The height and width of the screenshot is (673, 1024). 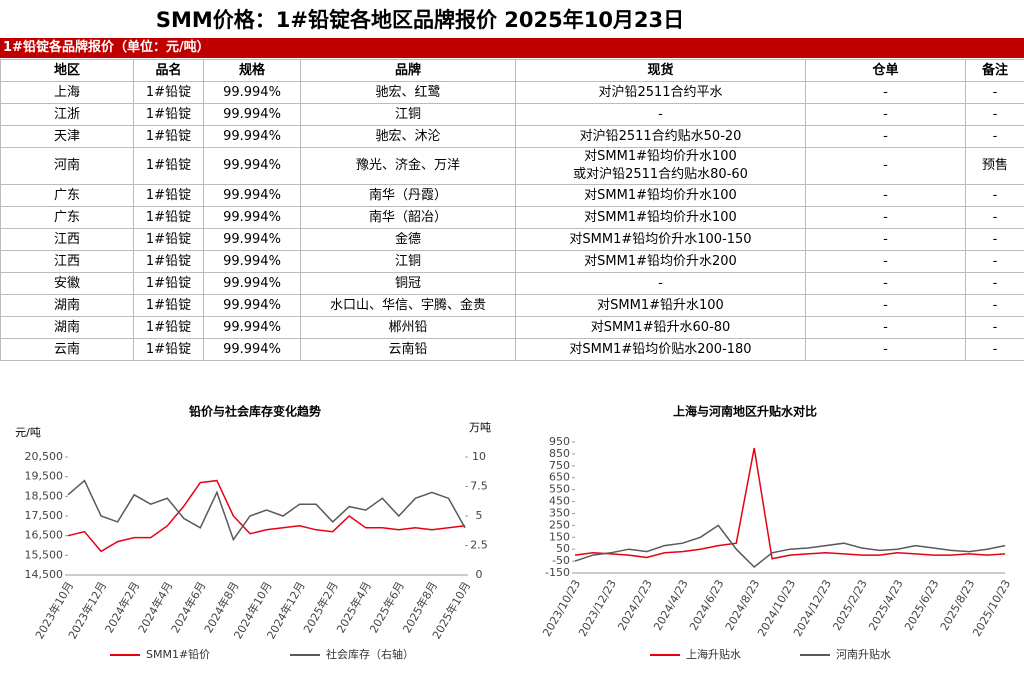 What do you see at coordinates (561, 560) in the screenshot?
I see `y-tick-label: -50` at bounding box center [561, 560].